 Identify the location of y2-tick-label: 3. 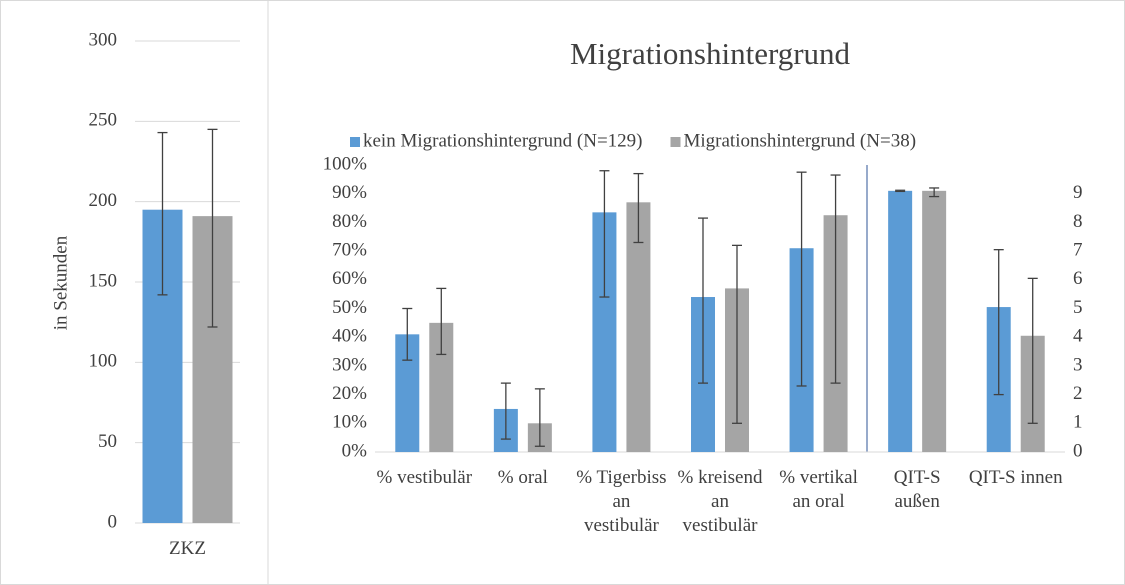
(1078, 364).